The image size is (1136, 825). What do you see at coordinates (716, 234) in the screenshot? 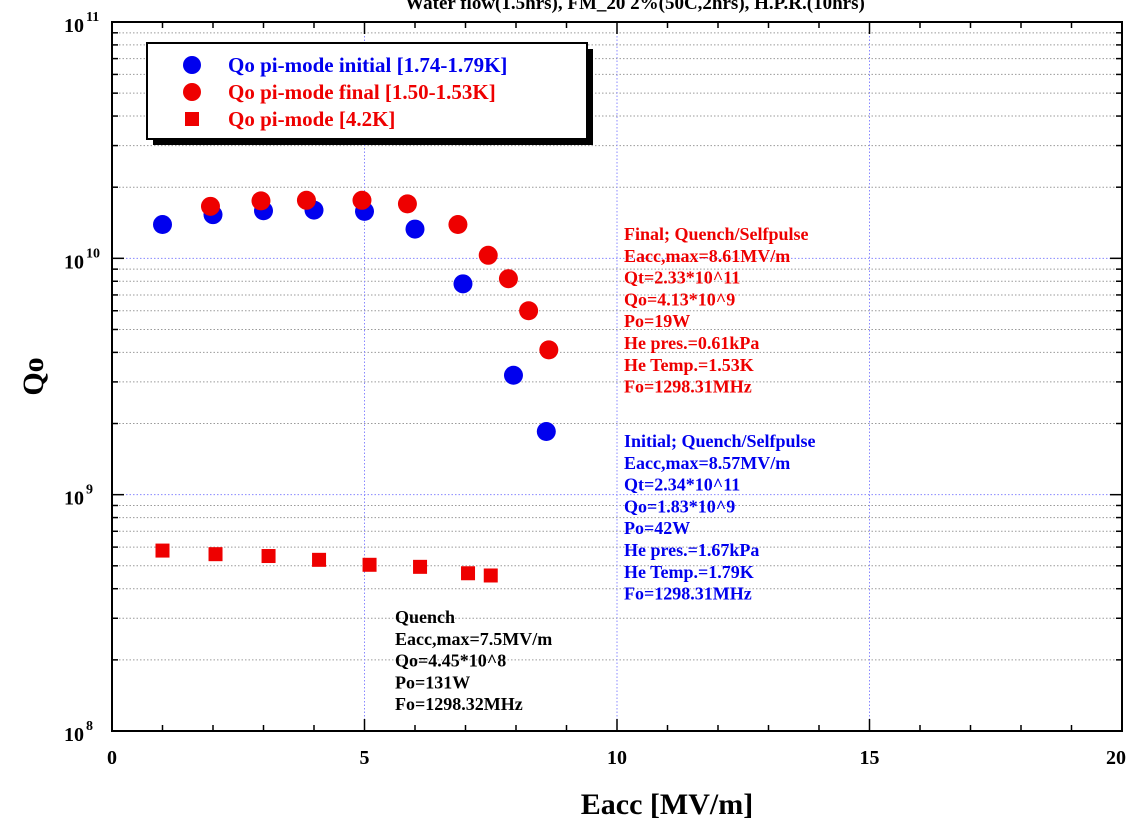
I see `annotation-line: Final; Quench/Selfpulse` at bounding box center [716, 234].